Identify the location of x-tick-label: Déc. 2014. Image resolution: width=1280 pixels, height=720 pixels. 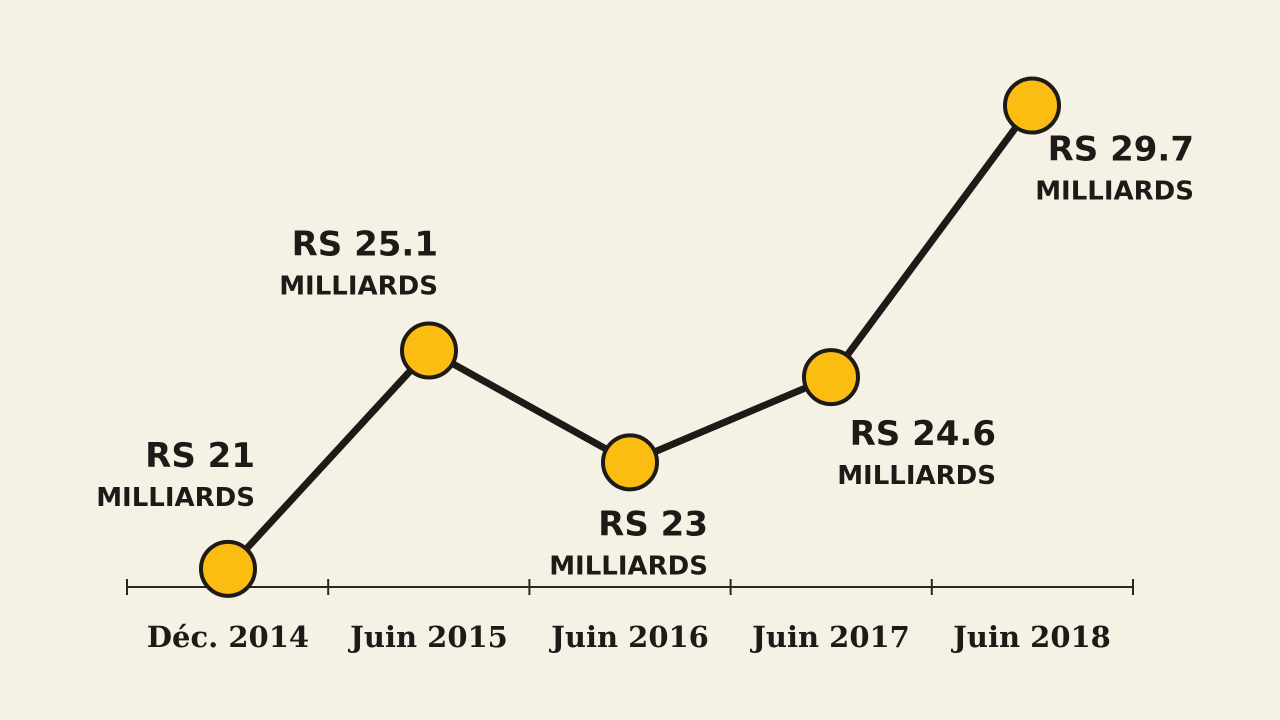
(228, 637).